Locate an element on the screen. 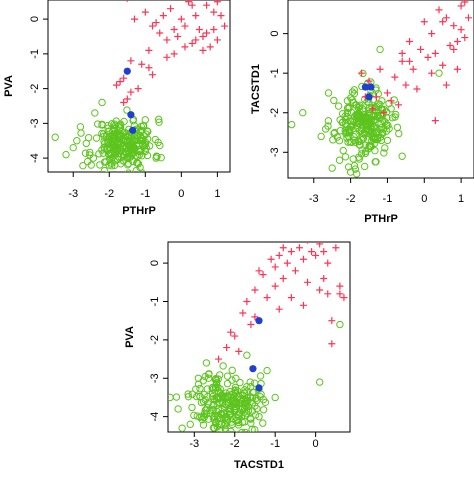 The width and height of the screenshot is (474, 478). y-tick-label: -4 is located at coordinates (155, 417).